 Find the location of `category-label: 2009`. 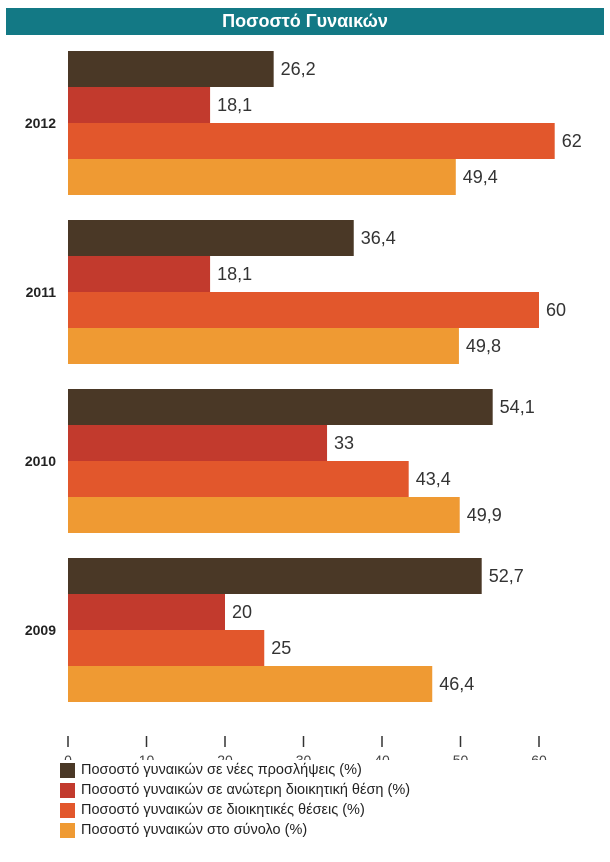

category-label: 2009 is located at coordinates (40, 630).